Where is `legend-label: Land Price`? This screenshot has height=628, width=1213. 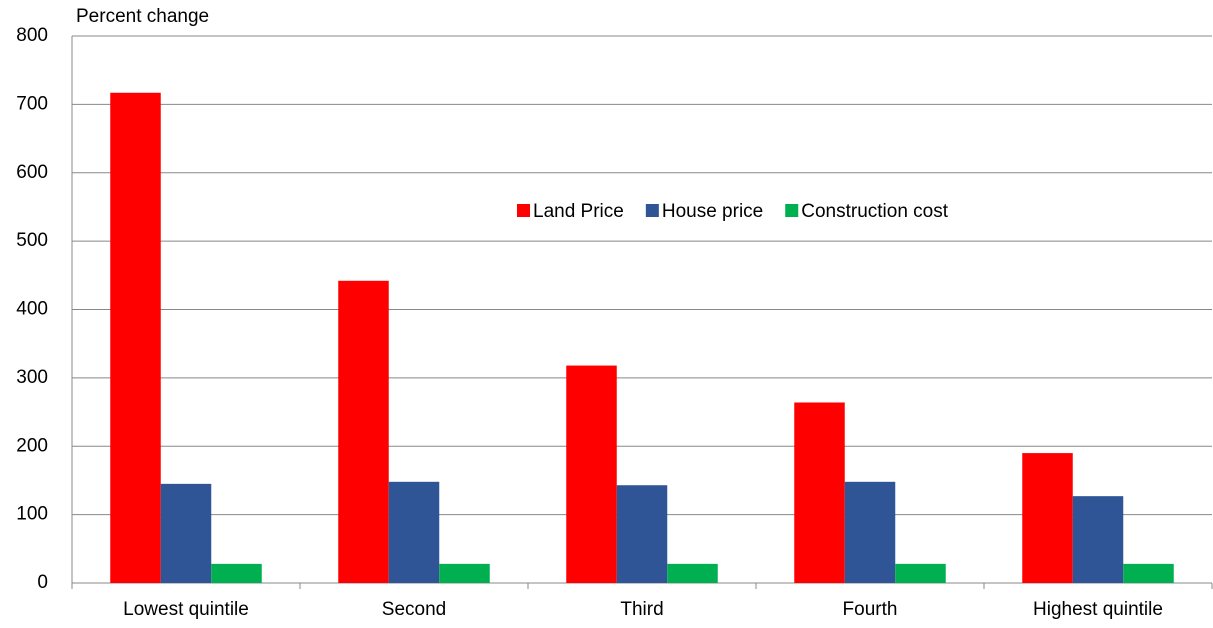
legend-label: Land Price is located at coordinates (578, 211).